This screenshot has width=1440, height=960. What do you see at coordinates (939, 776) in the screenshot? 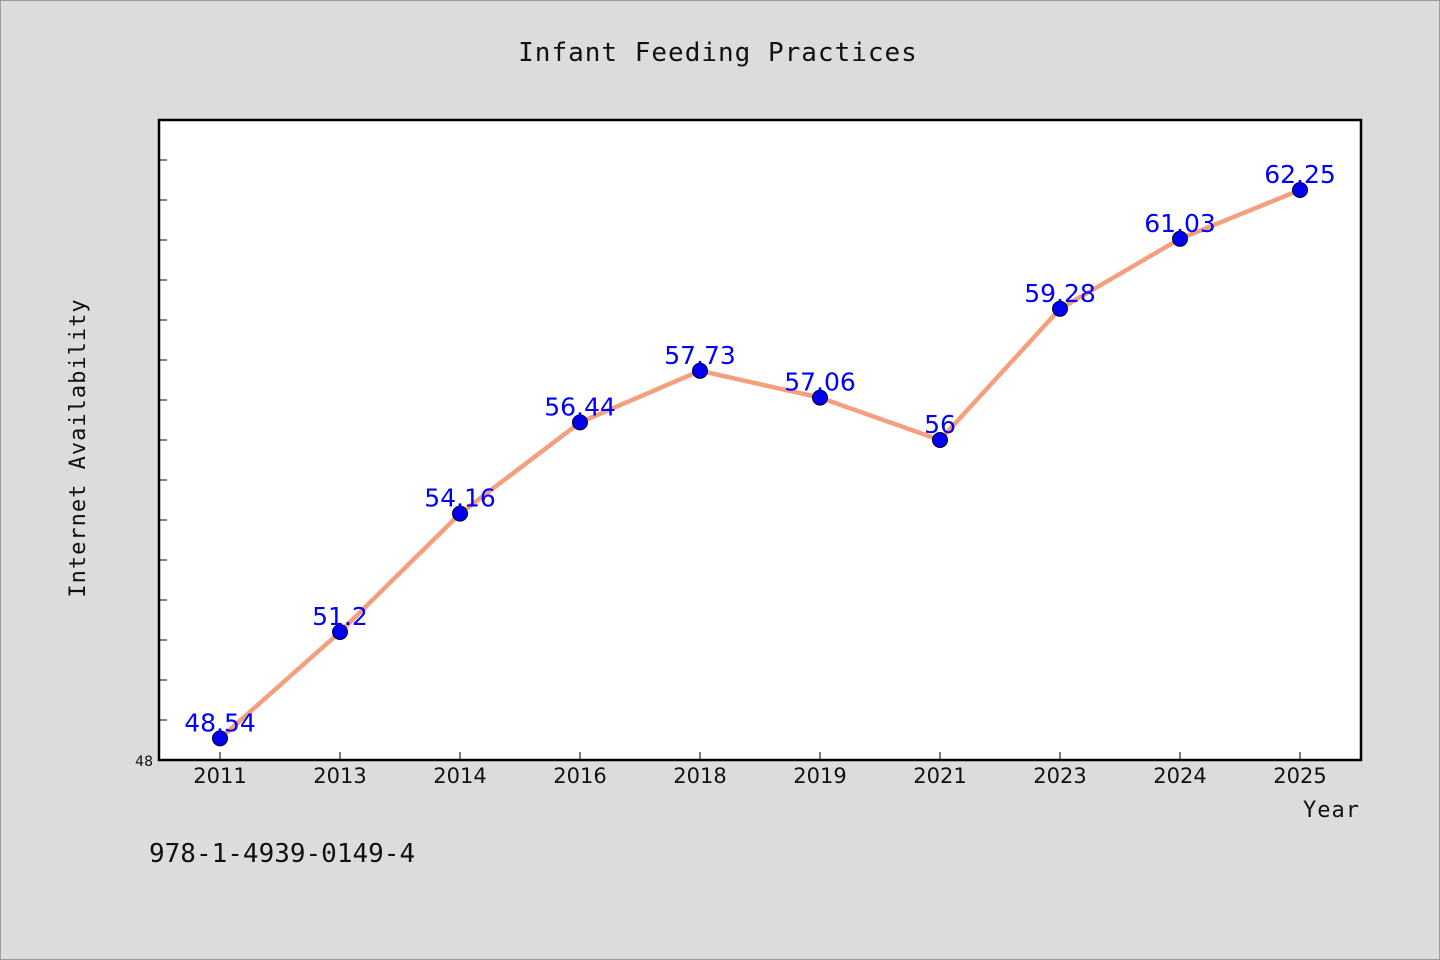
I see `x-tick-label: 2021` at bounding box center [939, 776].